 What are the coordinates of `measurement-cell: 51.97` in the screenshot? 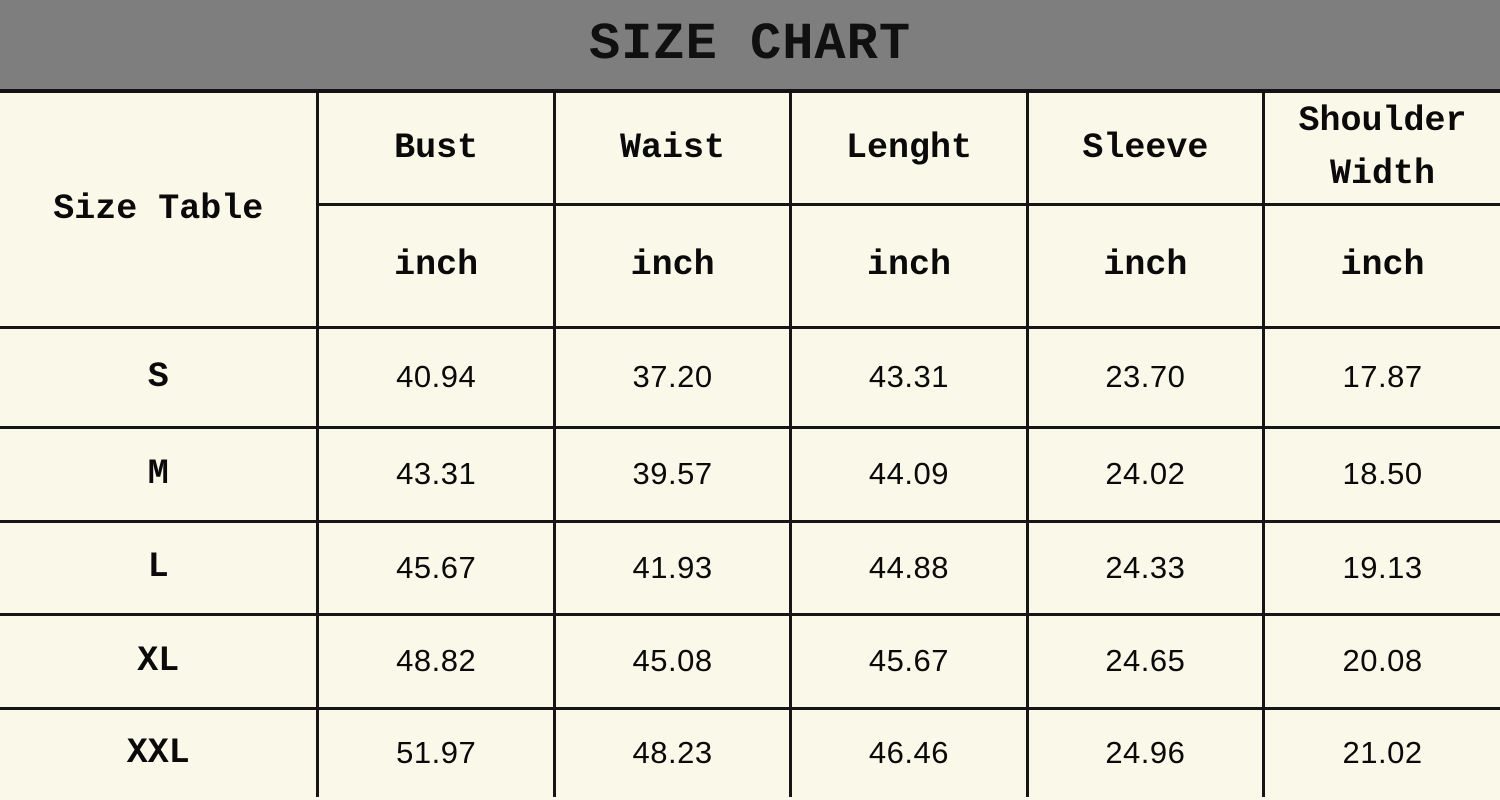 It's located at (436, 751).